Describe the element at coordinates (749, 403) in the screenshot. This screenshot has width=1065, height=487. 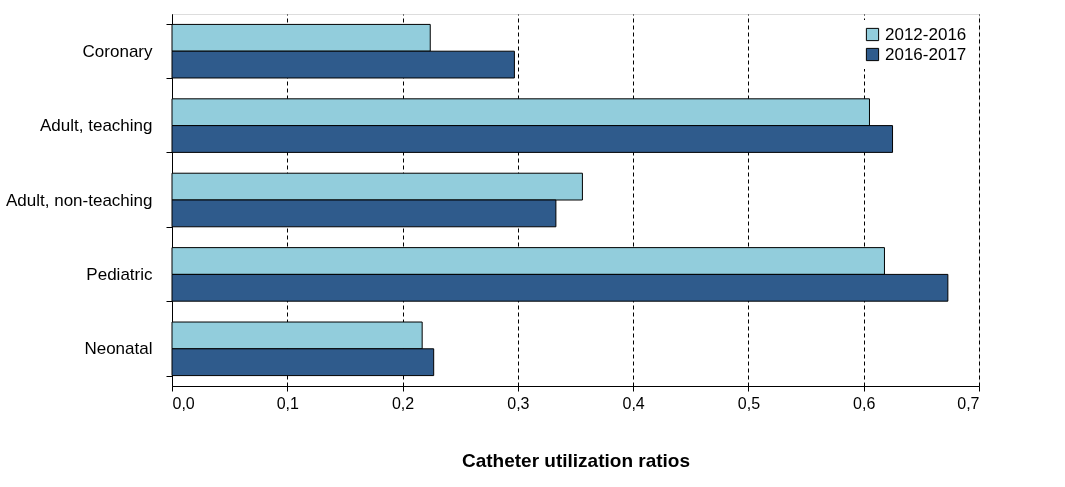
I see `x-tick-label: 0,5` at that location.